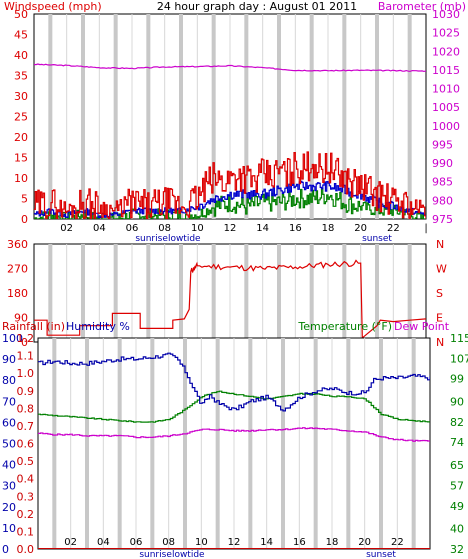 The width and height of the screenshot is (468, 559). I want to click on temperature-tick-label: 57, so click(457, 485).